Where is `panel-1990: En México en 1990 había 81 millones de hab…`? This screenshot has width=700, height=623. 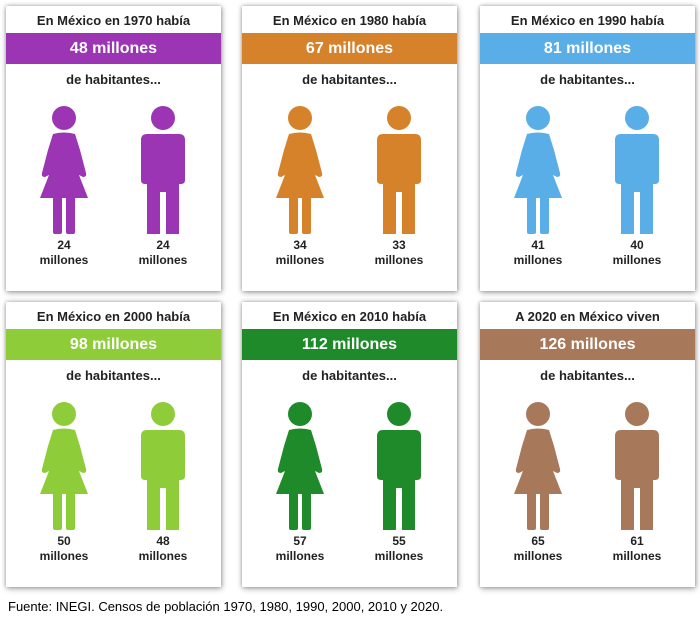
panel-1990: En México en 1990 había 81 millones de hab… is located at coordinates (587, 148).